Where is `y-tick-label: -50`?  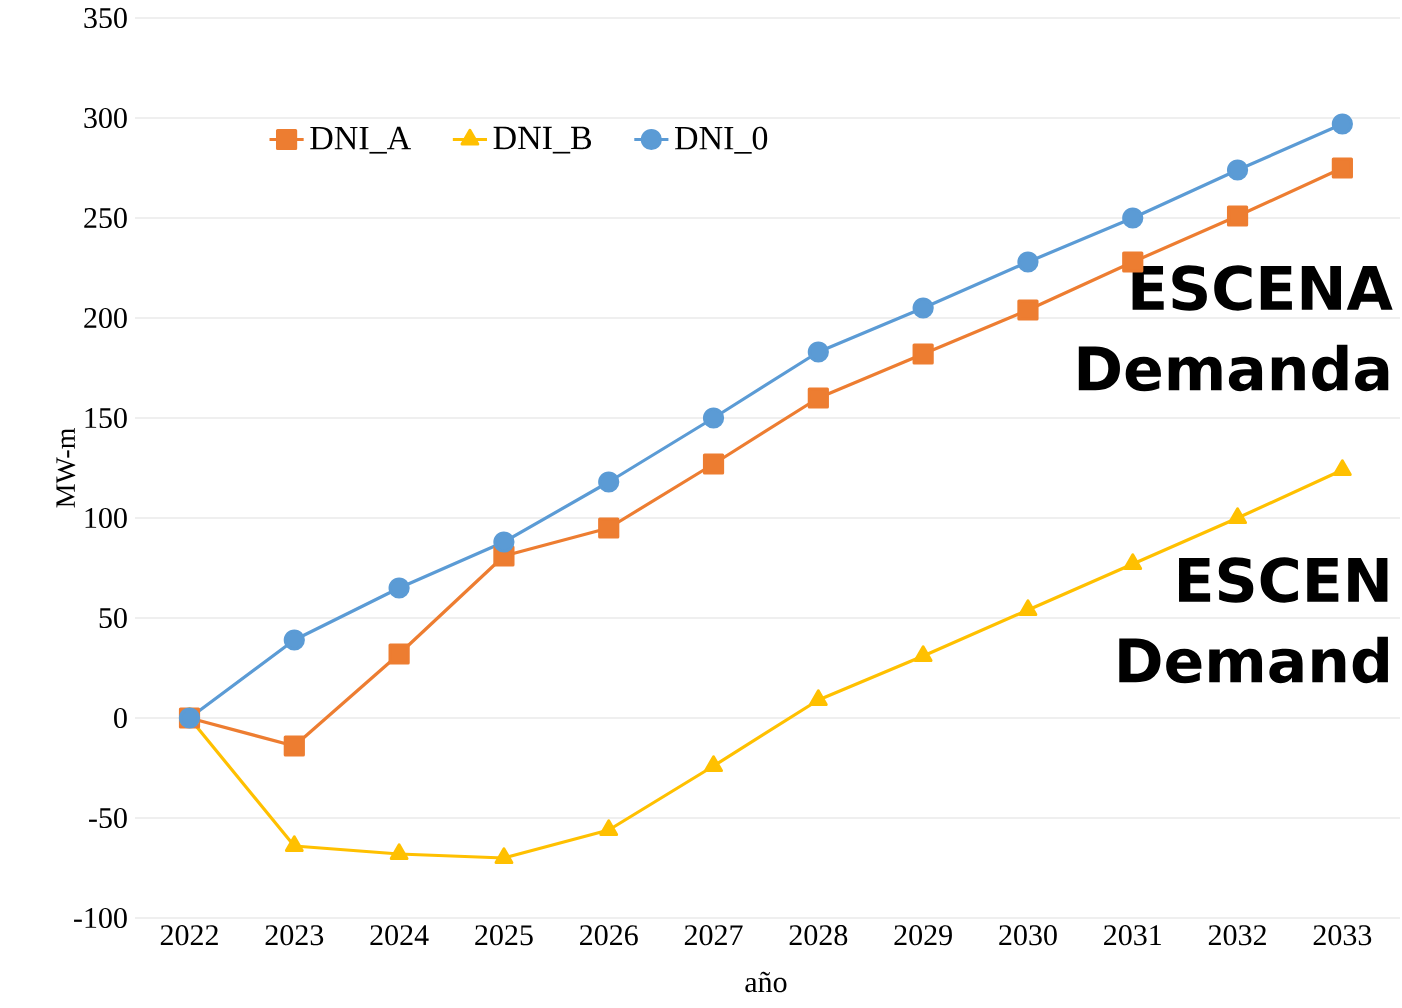
y-tick-label: -50 is located at coordinates (108, 818).